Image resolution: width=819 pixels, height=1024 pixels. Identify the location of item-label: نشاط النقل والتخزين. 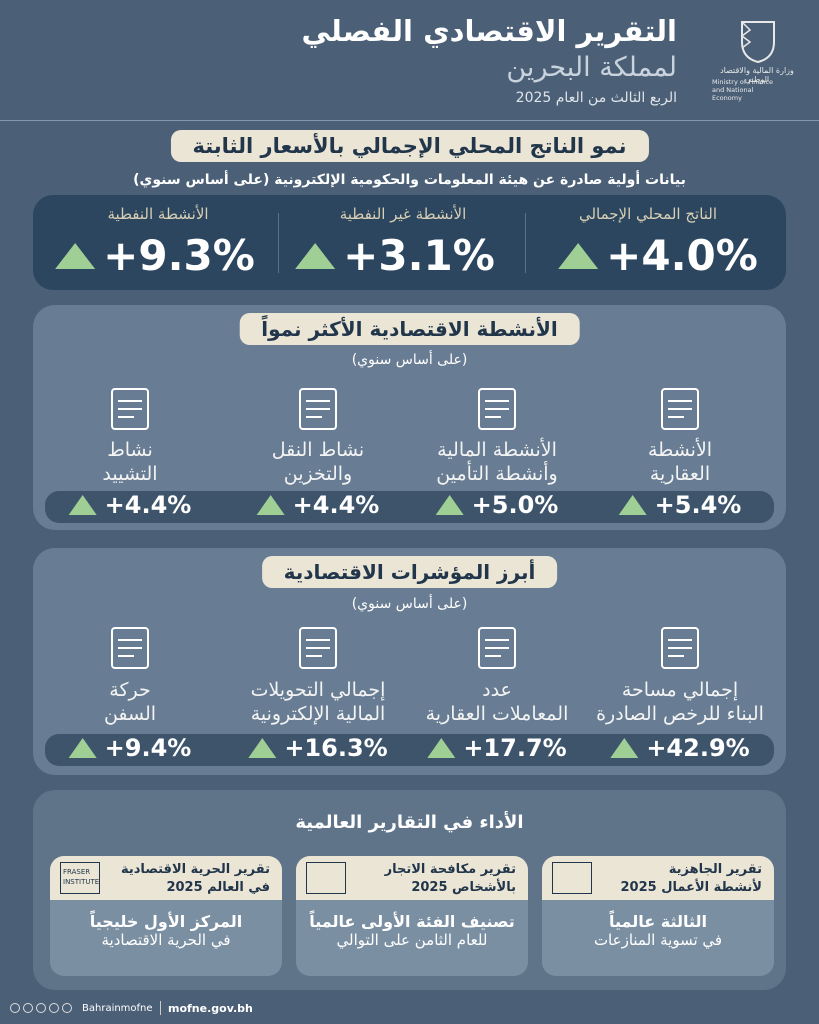
(318, 462).